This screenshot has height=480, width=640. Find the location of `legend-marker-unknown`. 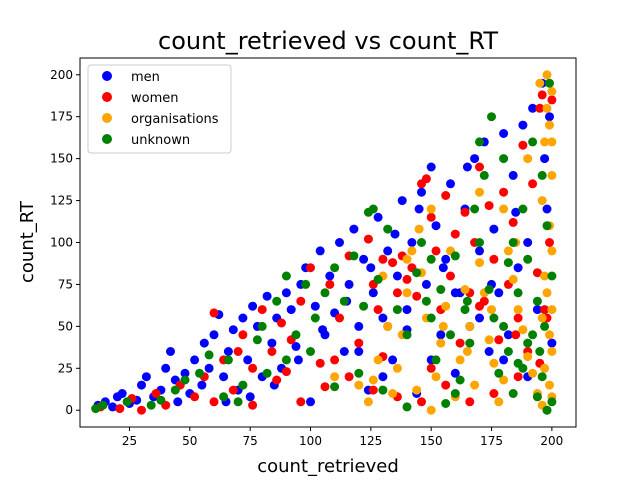

legend-marker-unknown is located at coordinates (107, 139).